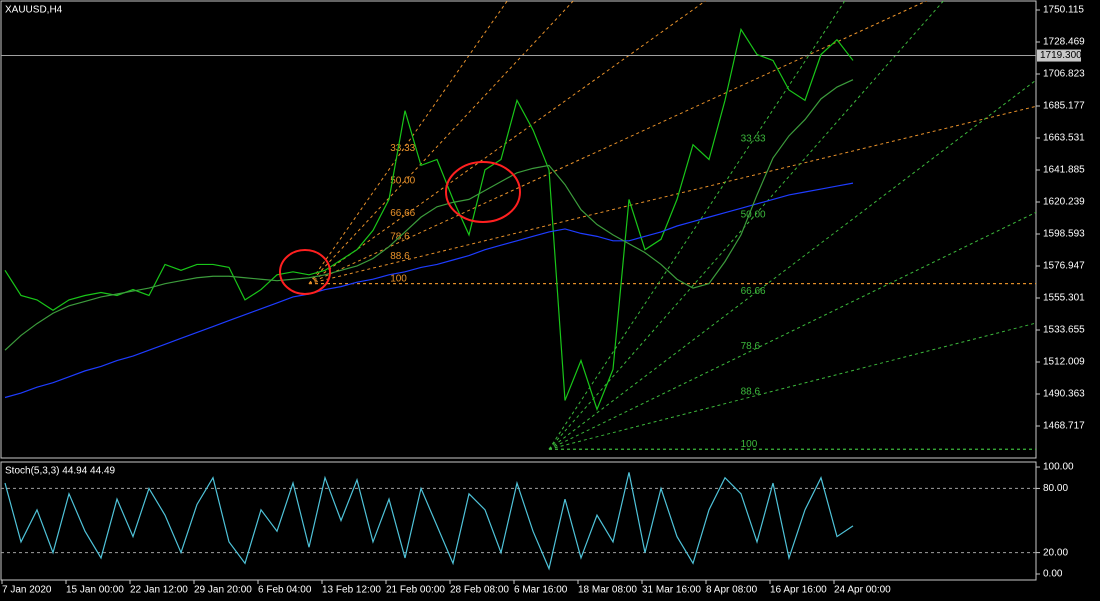 Image resolution: width=1100 pixels, height=601 pixels. I want to click on y-tick-label: 20.00, so click(1055, 552).